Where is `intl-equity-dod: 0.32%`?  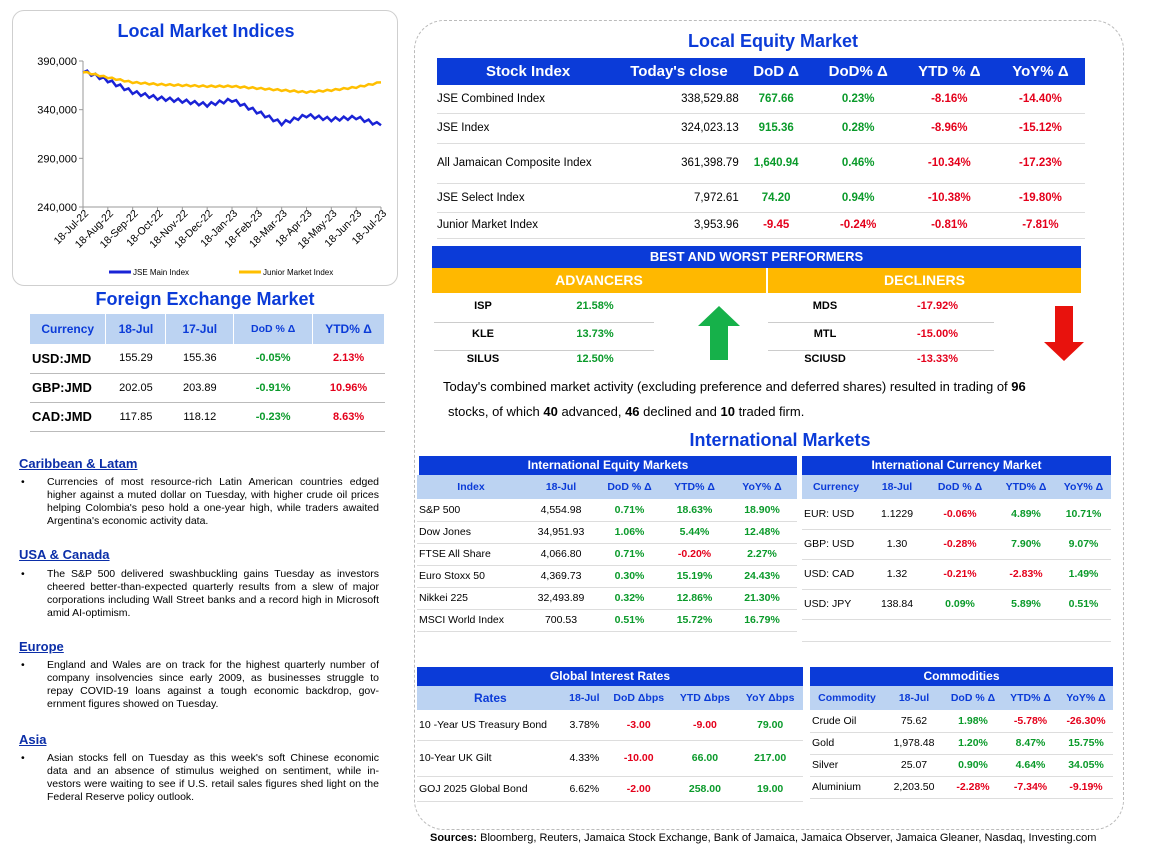
intl-equity-dod: 0.32% is located at coordinates (629, 598).